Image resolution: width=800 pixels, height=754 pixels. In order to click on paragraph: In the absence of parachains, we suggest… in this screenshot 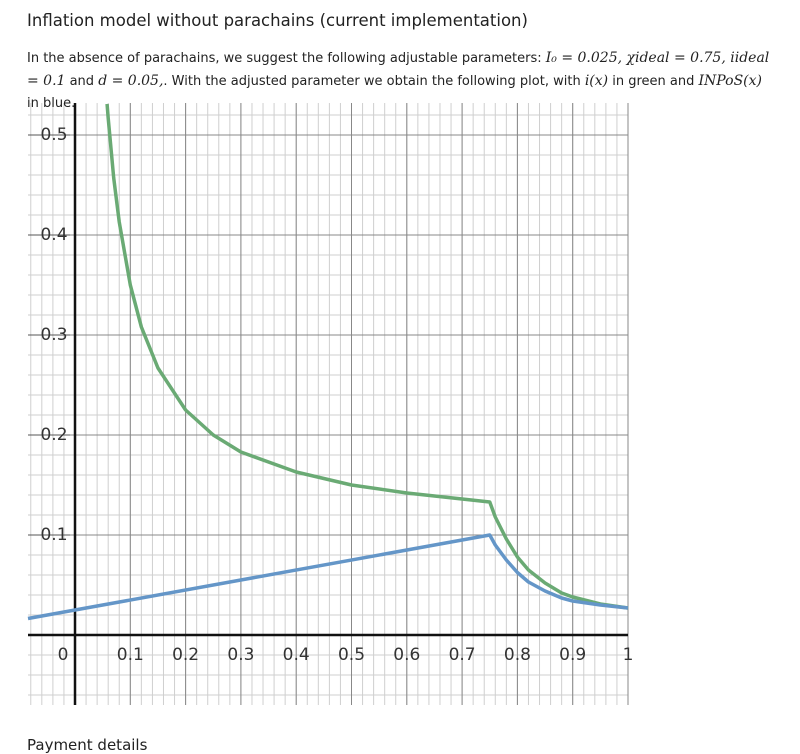, I will do `click(402, 81)`.